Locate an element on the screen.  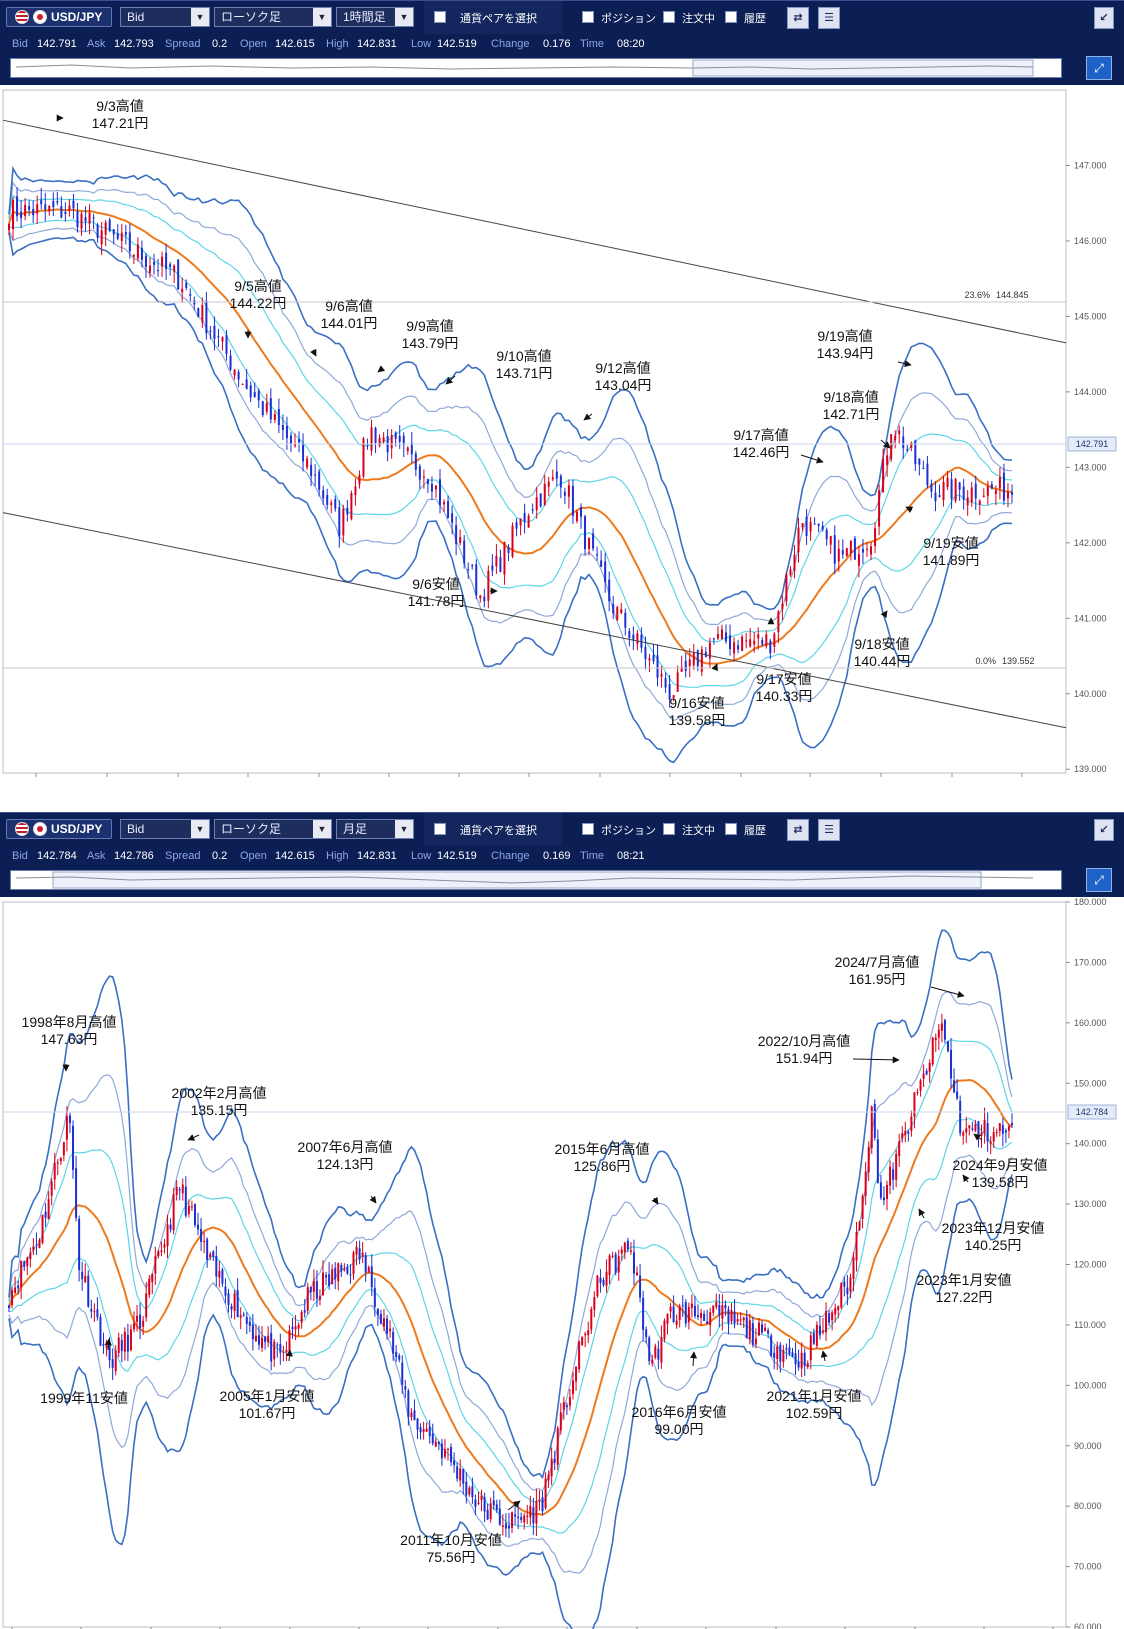
timeframe-select: 月足 ▼ is located at coordinates (375, 829).